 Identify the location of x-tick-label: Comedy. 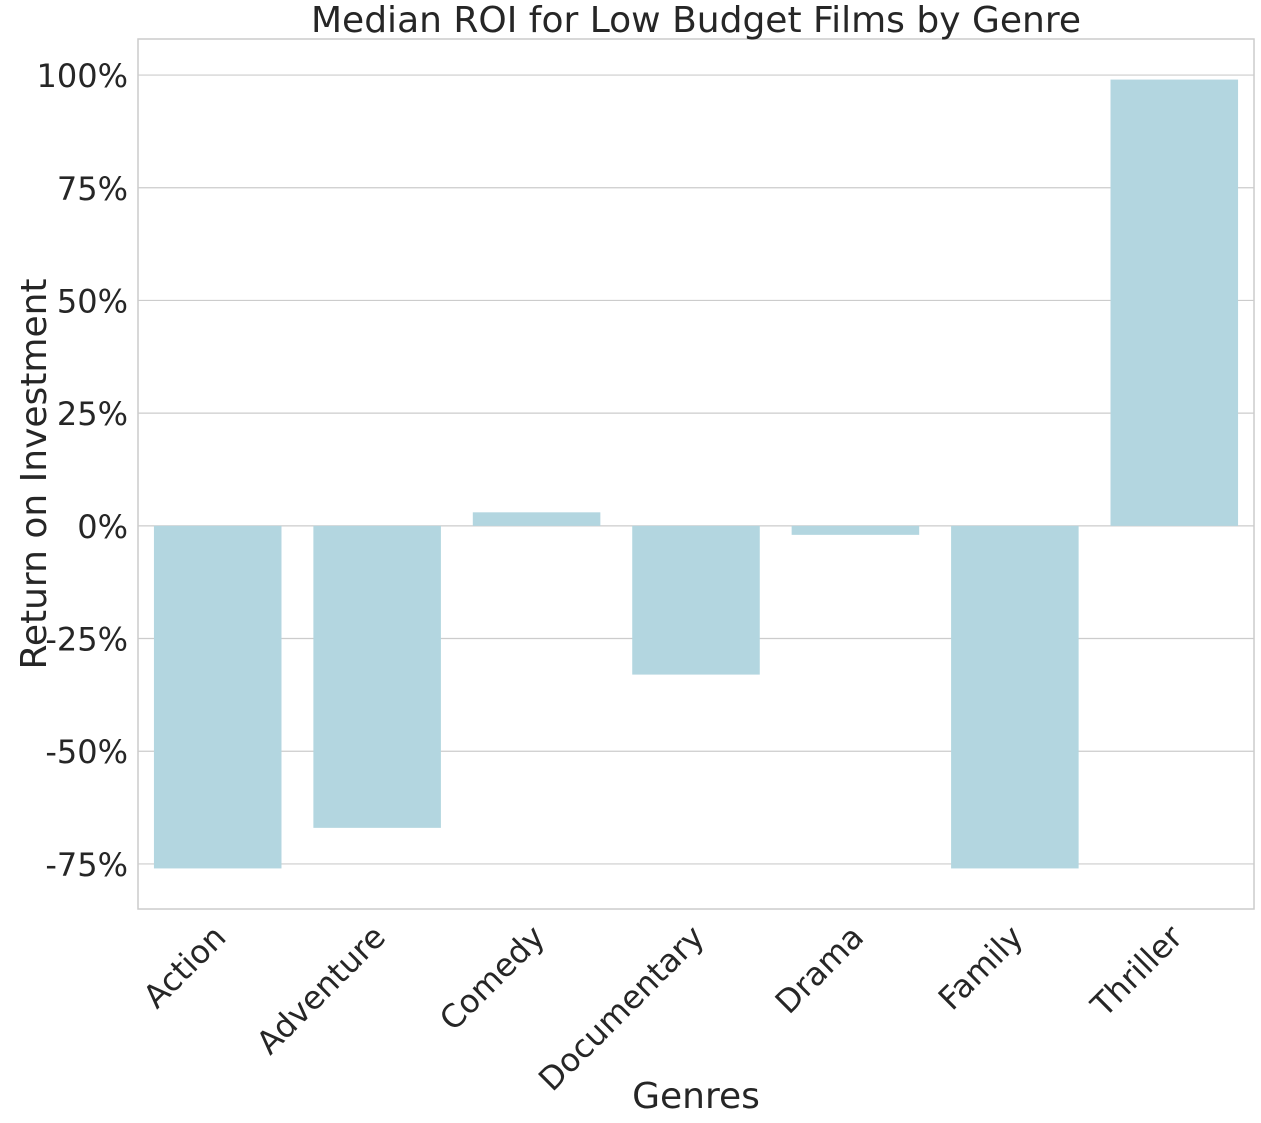
(492, 978).